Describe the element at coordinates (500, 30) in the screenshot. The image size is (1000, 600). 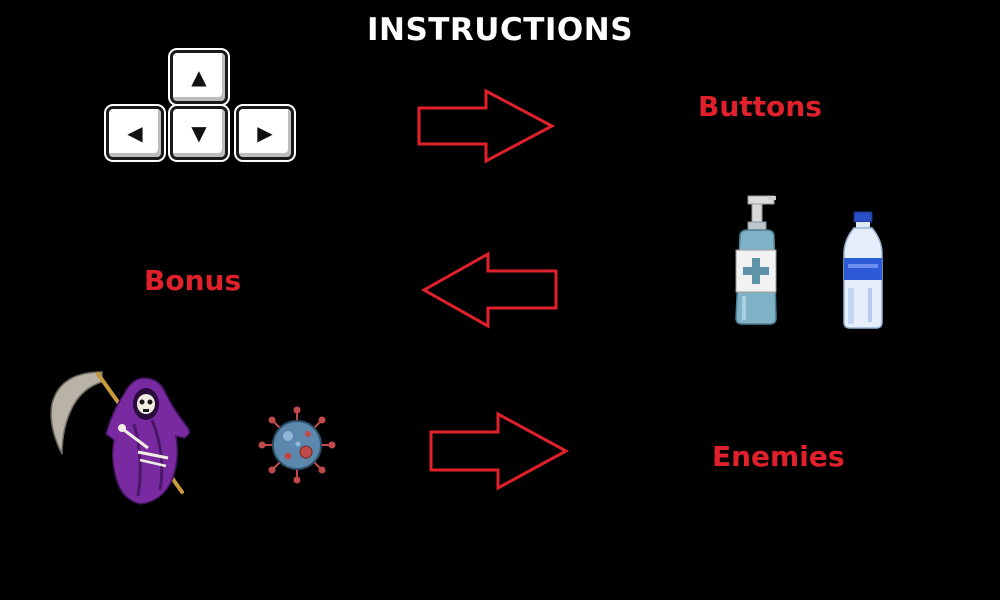
I see `page-title: INSTRUCTIONS` at that location.